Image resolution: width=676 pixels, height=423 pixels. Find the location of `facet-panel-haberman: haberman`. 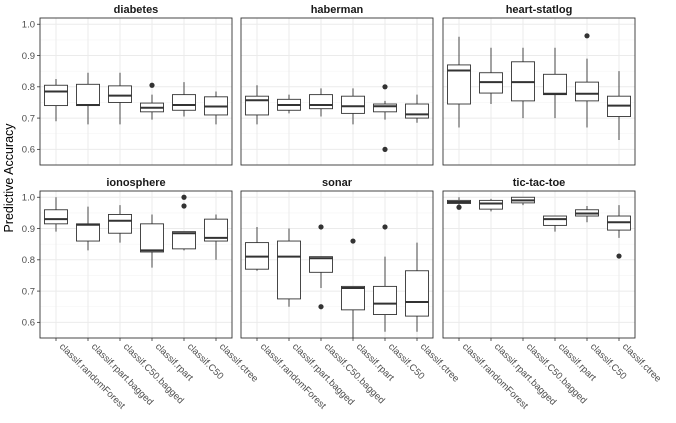

facet-panel-haberman: haberman is located at coordinates (337, 83).